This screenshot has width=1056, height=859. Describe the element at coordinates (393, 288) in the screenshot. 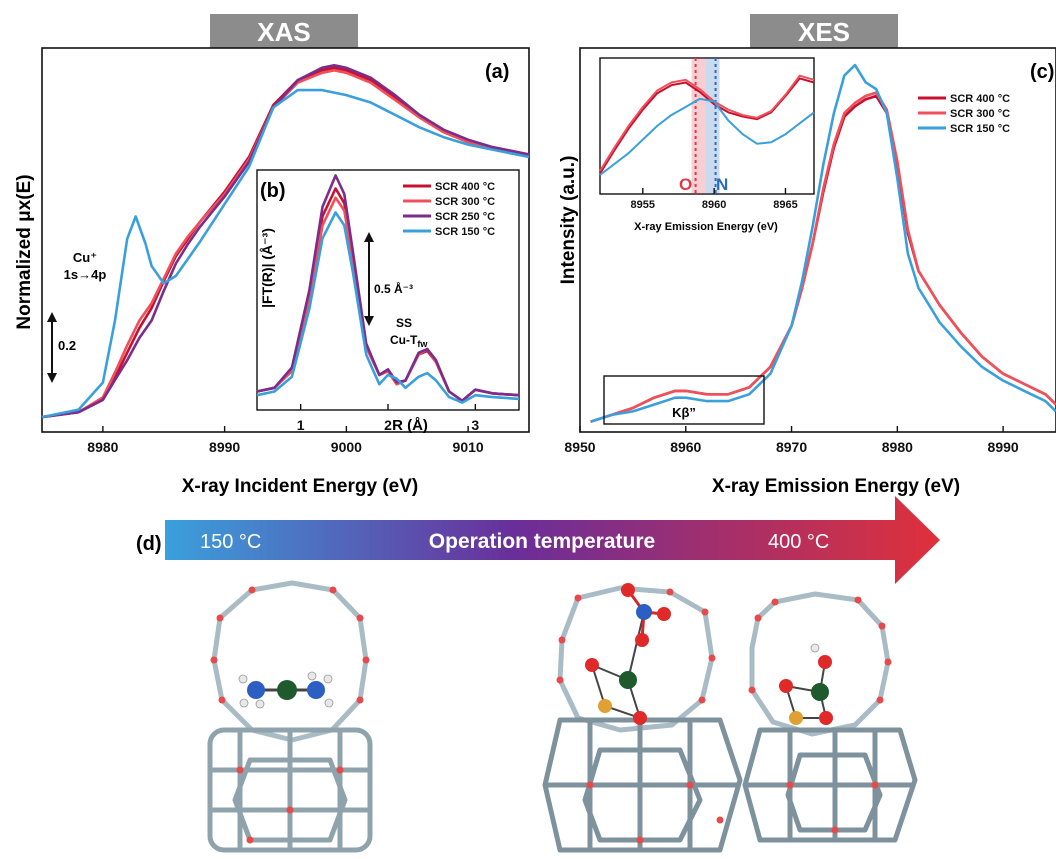

I see `scalebar-b-label: 0.5 Å⁻³` at that location.